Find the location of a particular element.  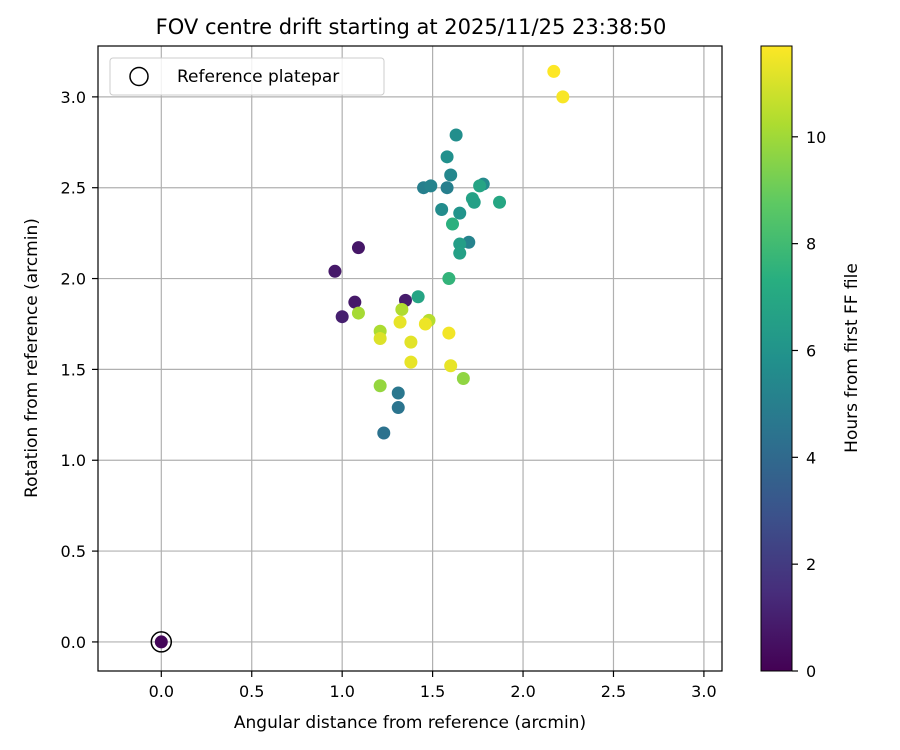

x-tick-label: 1.5 is located at coordinates (432, 691).